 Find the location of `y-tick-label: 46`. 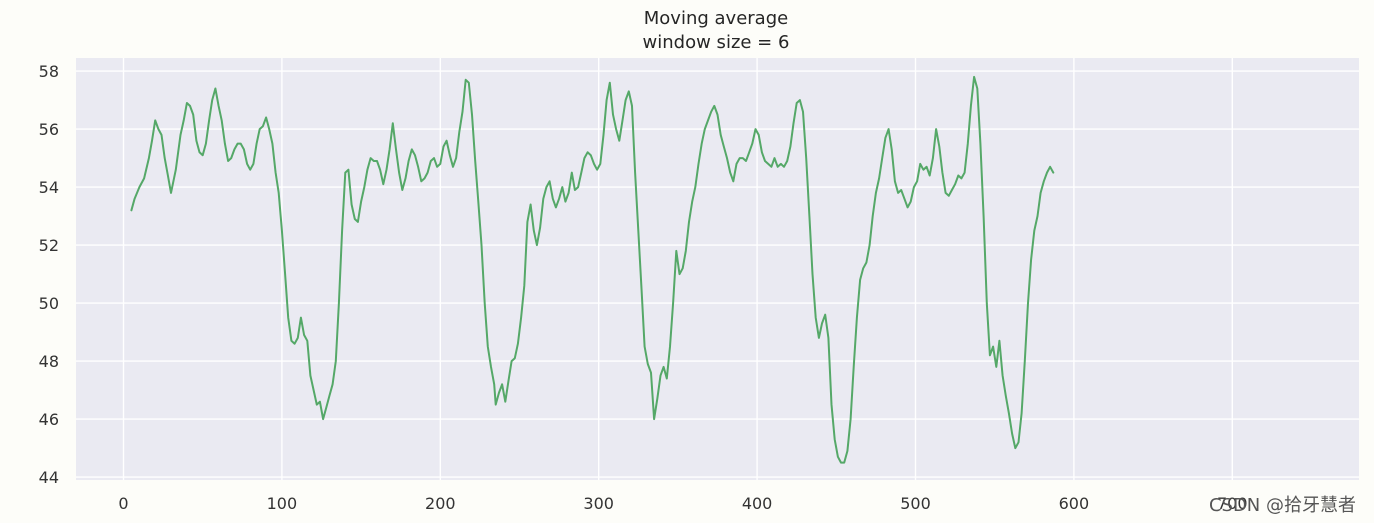

y-tick-label: 46 is located at coordinates (49, 419).